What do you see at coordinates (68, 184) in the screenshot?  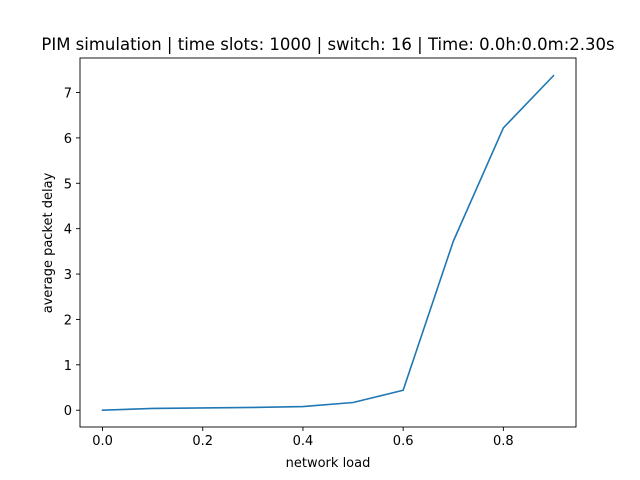 I see `y-tick-label: 5` at bounding box center [68, 184].